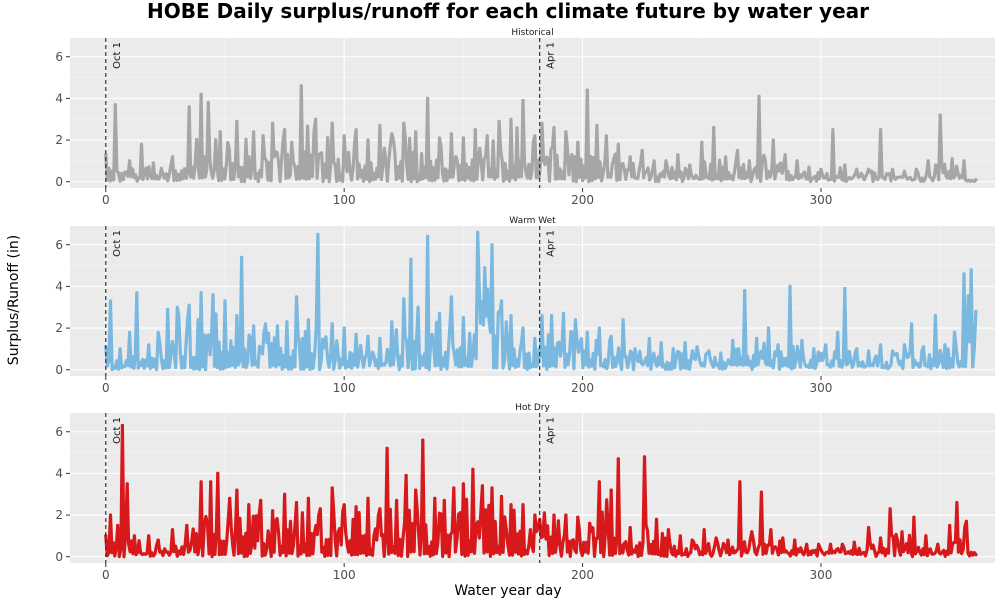 This screenshot has width=1000, height=600. Describe the element at coordinates (582, 575) in the screenshot. I see `x-tick-label: 200` at that location.